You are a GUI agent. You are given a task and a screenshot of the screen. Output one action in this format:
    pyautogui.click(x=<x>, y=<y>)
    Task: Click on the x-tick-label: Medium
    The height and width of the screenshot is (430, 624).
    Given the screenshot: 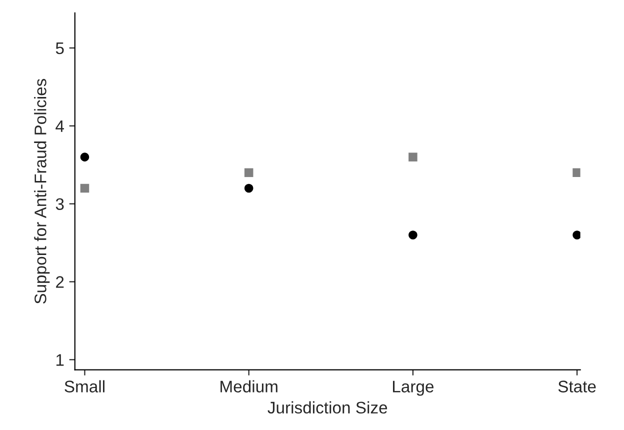 What is the action you would take?
    pyautogui.click(x=249, y=386)
    